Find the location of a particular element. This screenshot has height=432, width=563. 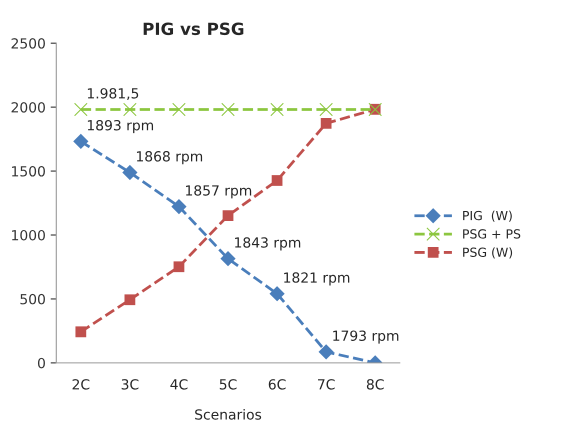

annotation: 1857 rpm is located at coordinates (219, 191).